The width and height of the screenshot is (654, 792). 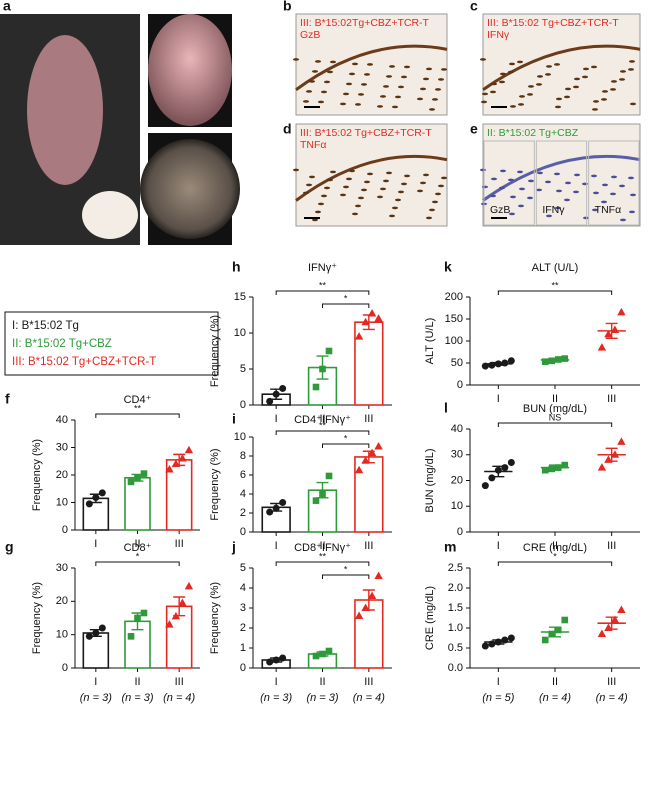 What do you see at coordinates (84, 362) in the screenshot?
I see `legend-entry: III: B*15:02 Tg+CBZ+TCR-T` at bounding box center [84, 362].